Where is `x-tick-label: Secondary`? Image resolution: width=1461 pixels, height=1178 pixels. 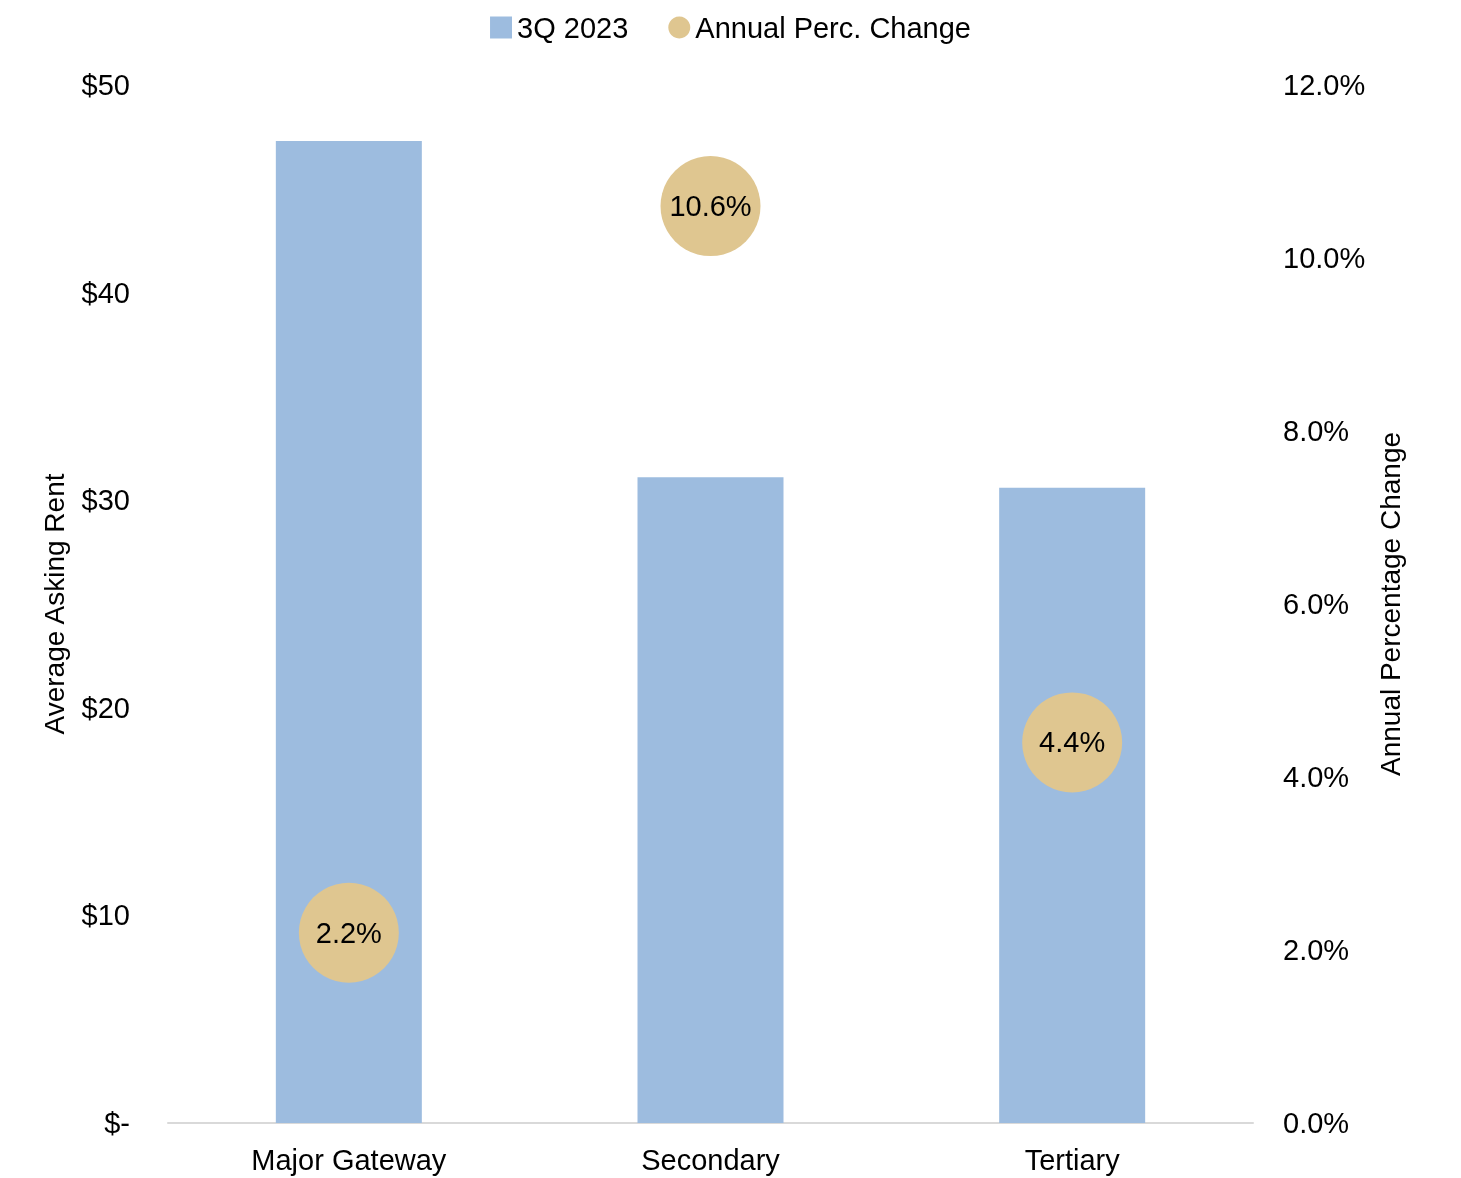 x-tick-label: Secondary is located at coordinates (711, 1159).